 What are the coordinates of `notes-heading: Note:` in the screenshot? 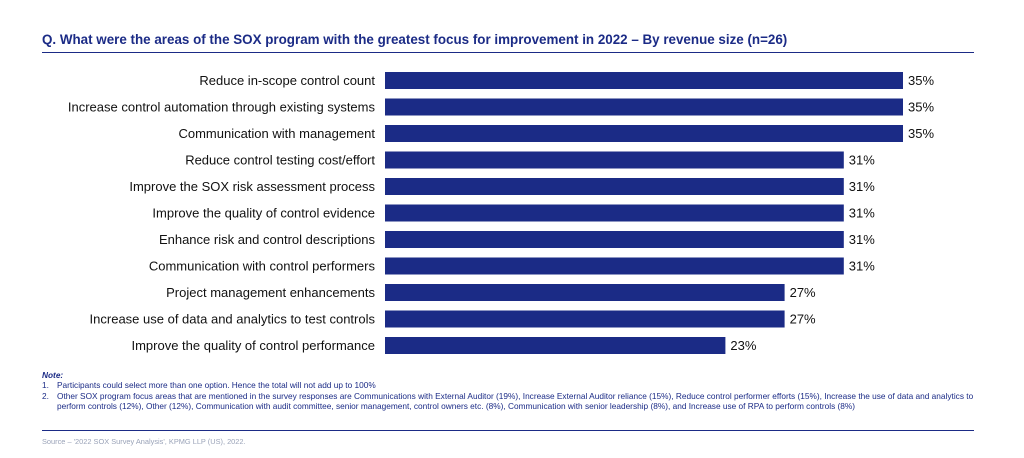 It's located at (53, 375).